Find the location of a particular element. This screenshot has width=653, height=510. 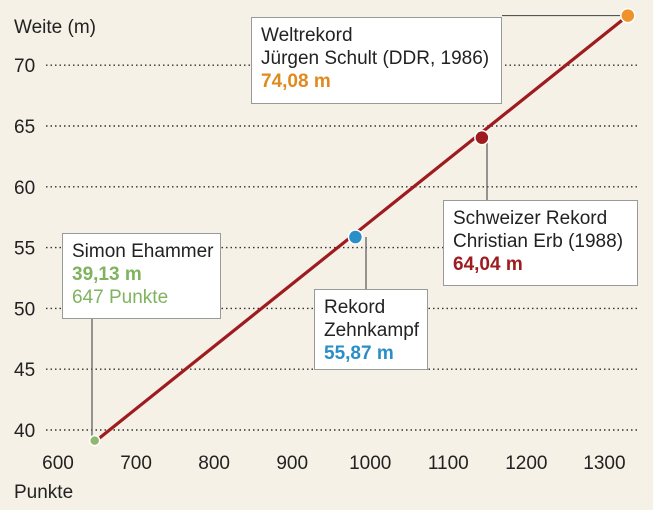

annotation-zehnkampf-value: 55,87 m is located at coordinates (359, 353).